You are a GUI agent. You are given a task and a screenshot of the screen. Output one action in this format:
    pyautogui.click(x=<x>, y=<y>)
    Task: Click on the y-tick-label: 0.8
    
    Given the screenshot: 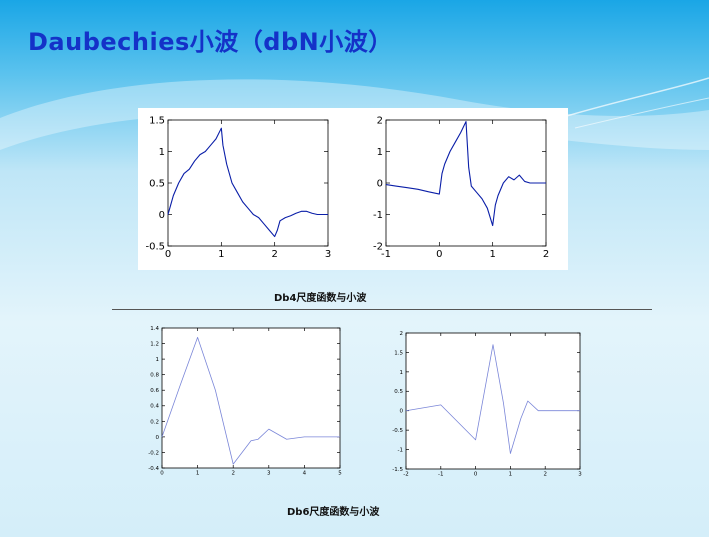 What is the action you would take?
    pyautogui.click(x=154, y=376)
    